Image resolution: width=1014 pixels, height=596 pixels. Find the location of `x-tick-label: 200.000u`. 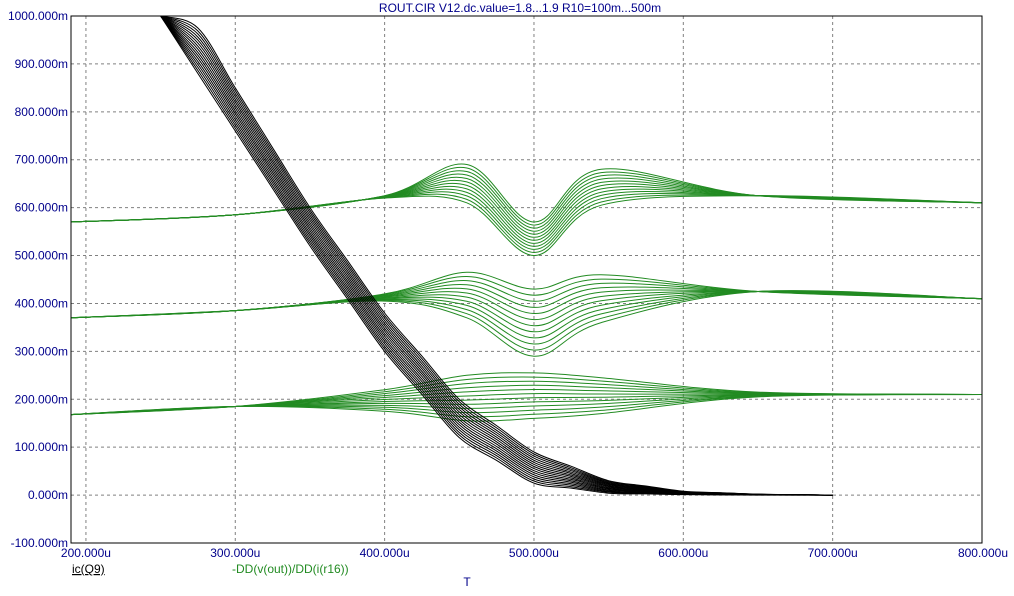

x-tick-label: 200.000u is located at coordinates (86, 553).